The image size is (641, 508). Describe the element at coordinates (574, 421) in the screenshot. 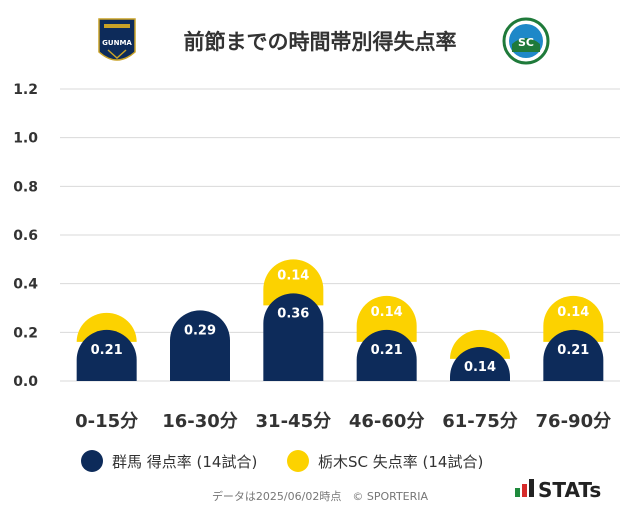

I see `x-tick-label: 76-90分` at that location.